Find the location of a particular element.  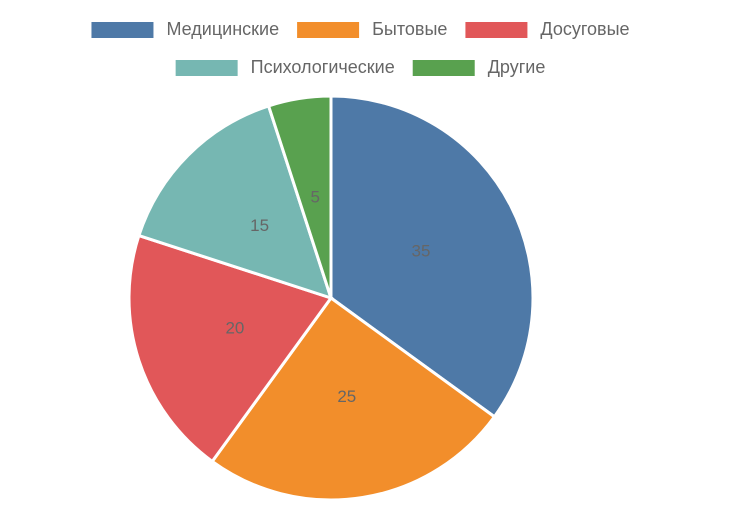

data-label: 25 is located at coordinates (346, 396).